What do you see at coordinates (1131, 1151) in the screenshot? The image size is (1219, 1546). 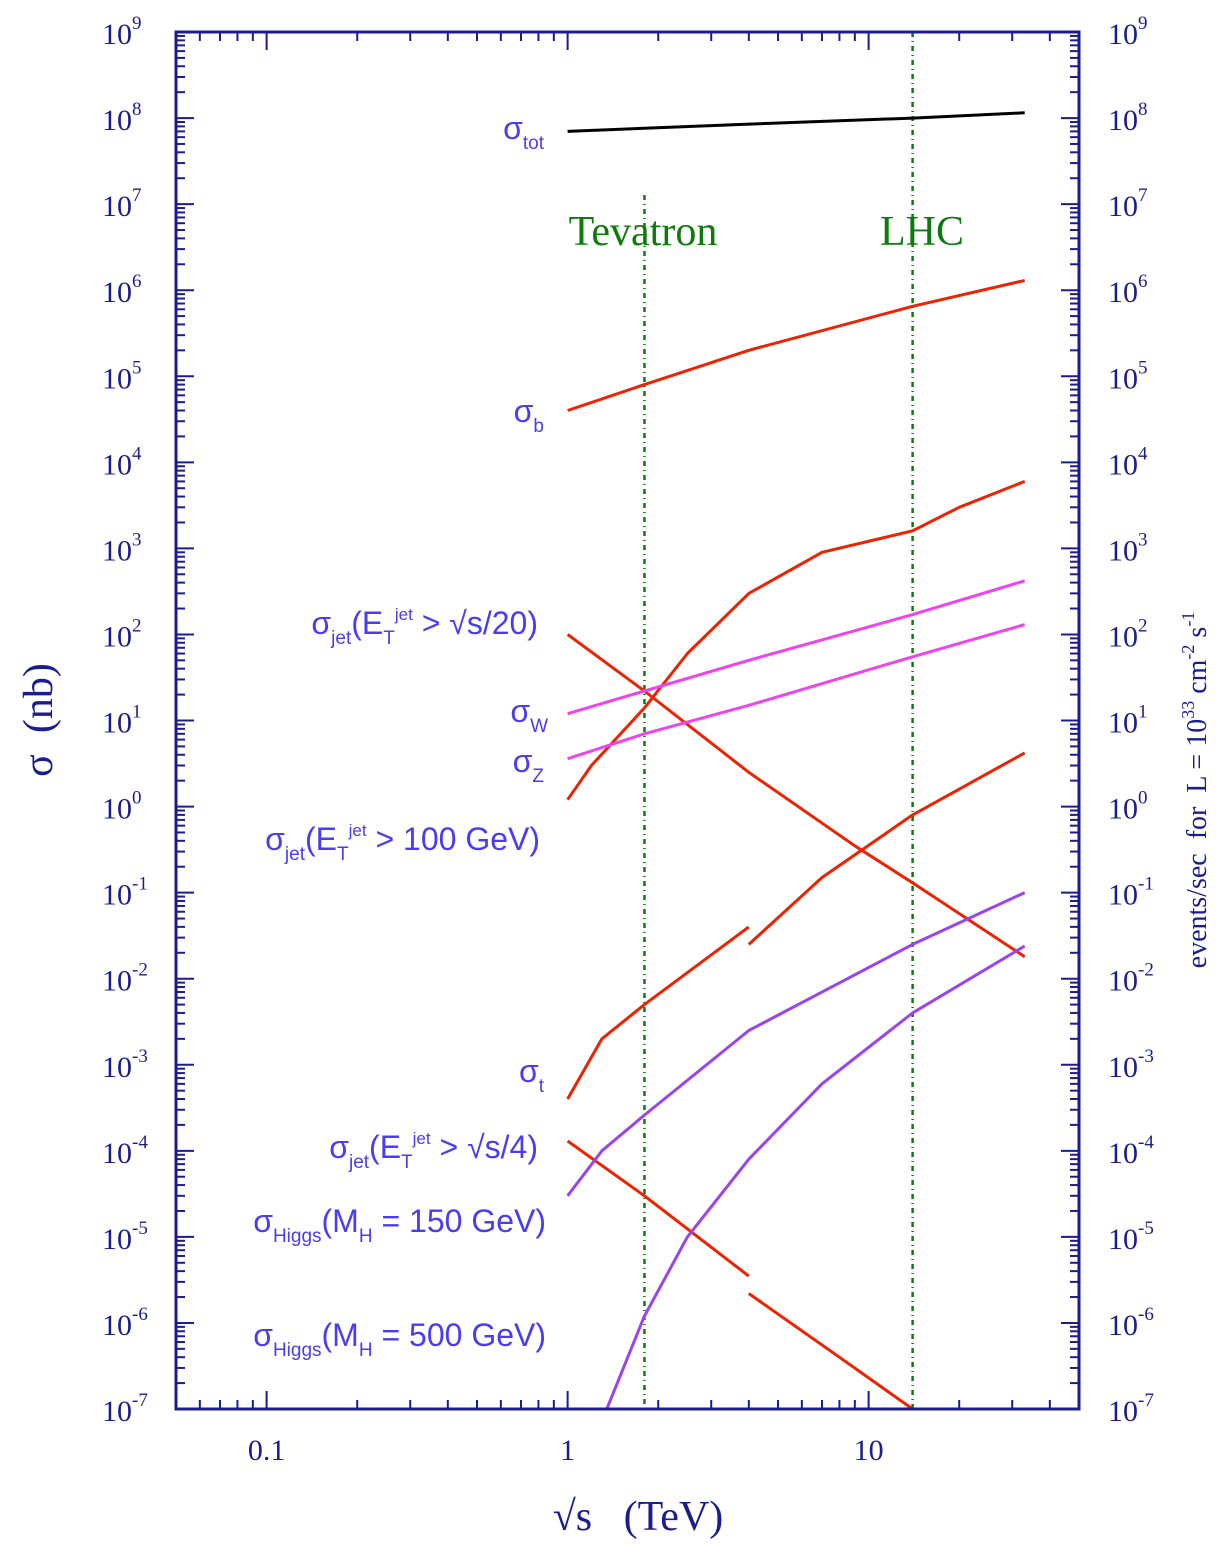 I see `y-tick-label-right: 10⁻⁴` at bounding box center [1131, 1151].